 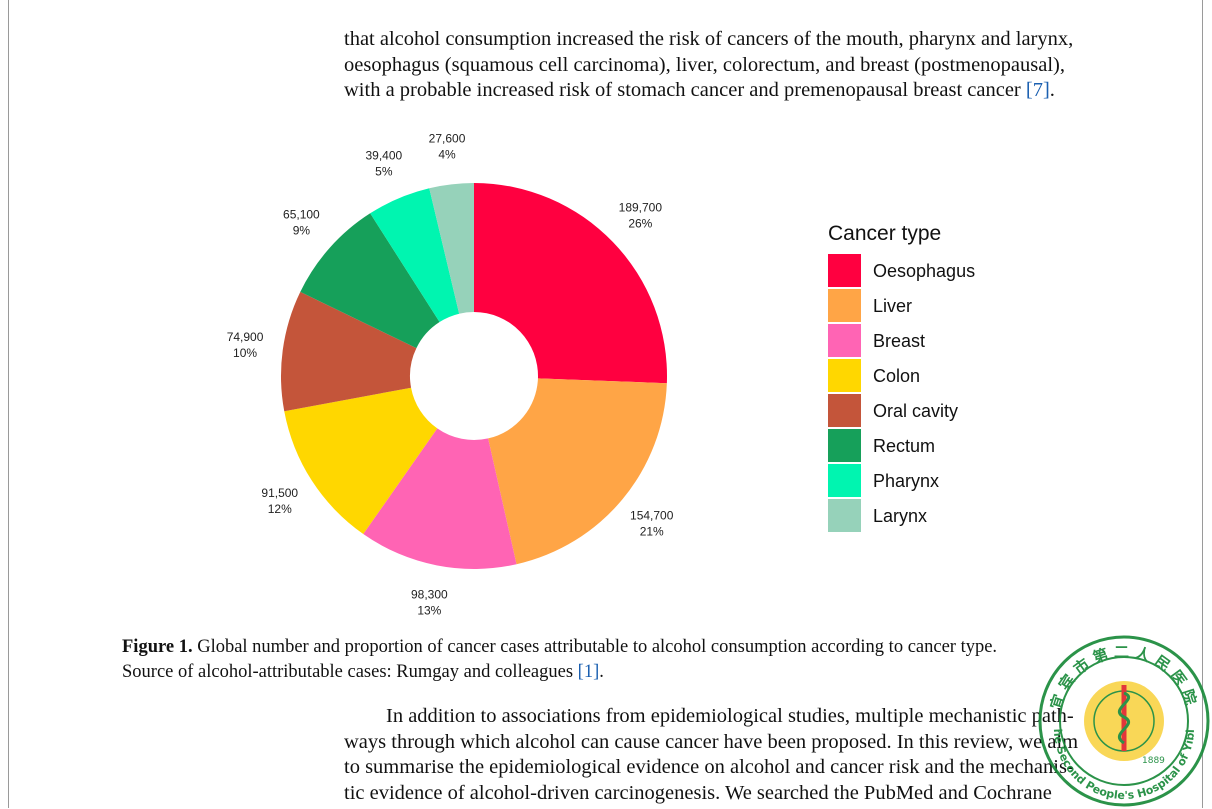 I want to click on legend-label: Colon, so click(x=896, y=376).